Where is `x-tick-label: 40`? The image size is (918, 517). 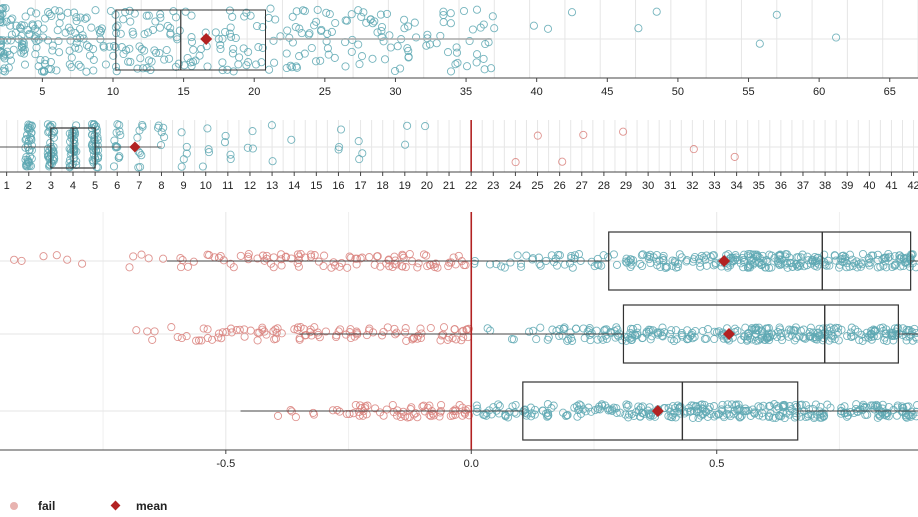
x-tick-label: 40 is located at coordinates (869, 186).